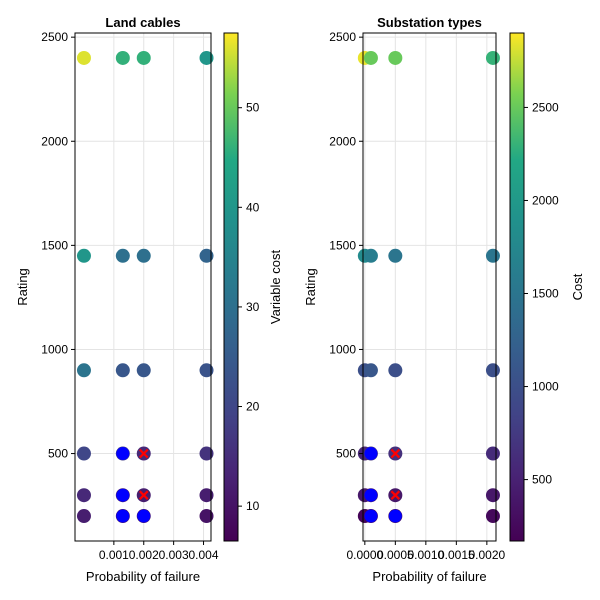 This screenshot has width=600, height=600. What do you see at coordinates (144, 555) in the screenshot?
I see `x-tick-label: 0.002` at bounding box center [144, 555].